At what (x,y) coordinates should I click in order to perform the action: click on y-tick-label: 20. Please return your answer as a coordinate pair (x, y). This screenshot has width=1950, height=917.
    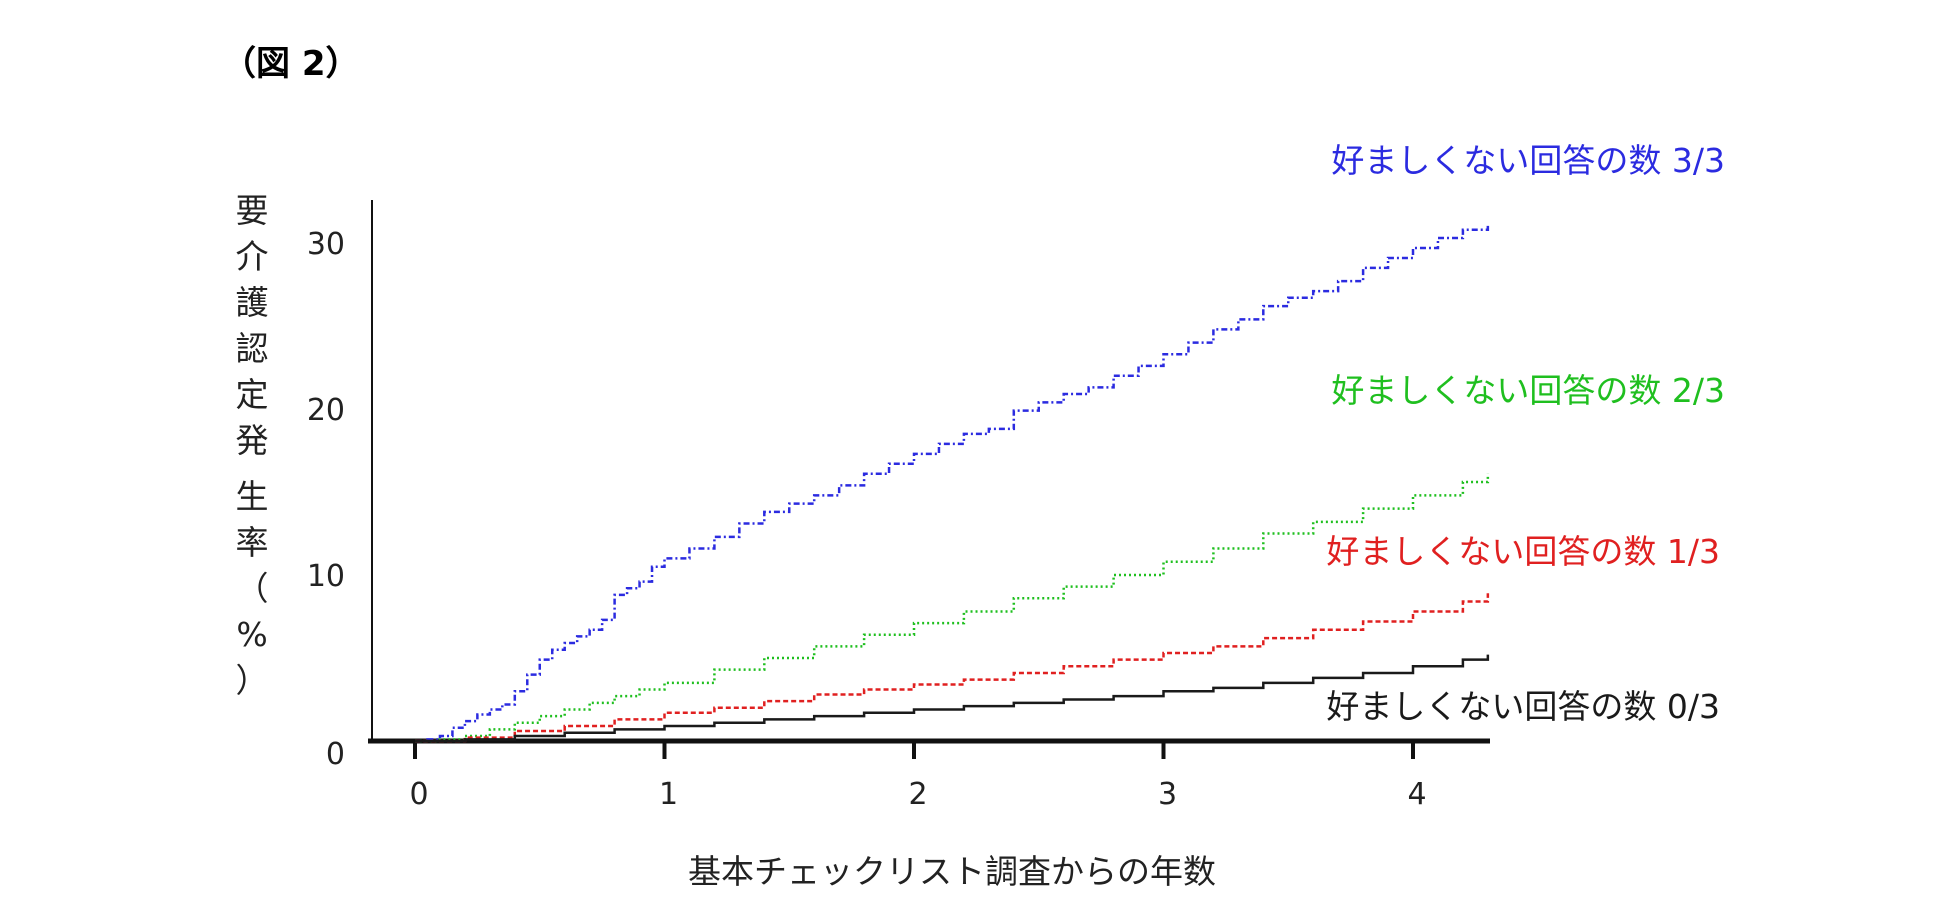
    Looking at the image, I should click on (326, 410).